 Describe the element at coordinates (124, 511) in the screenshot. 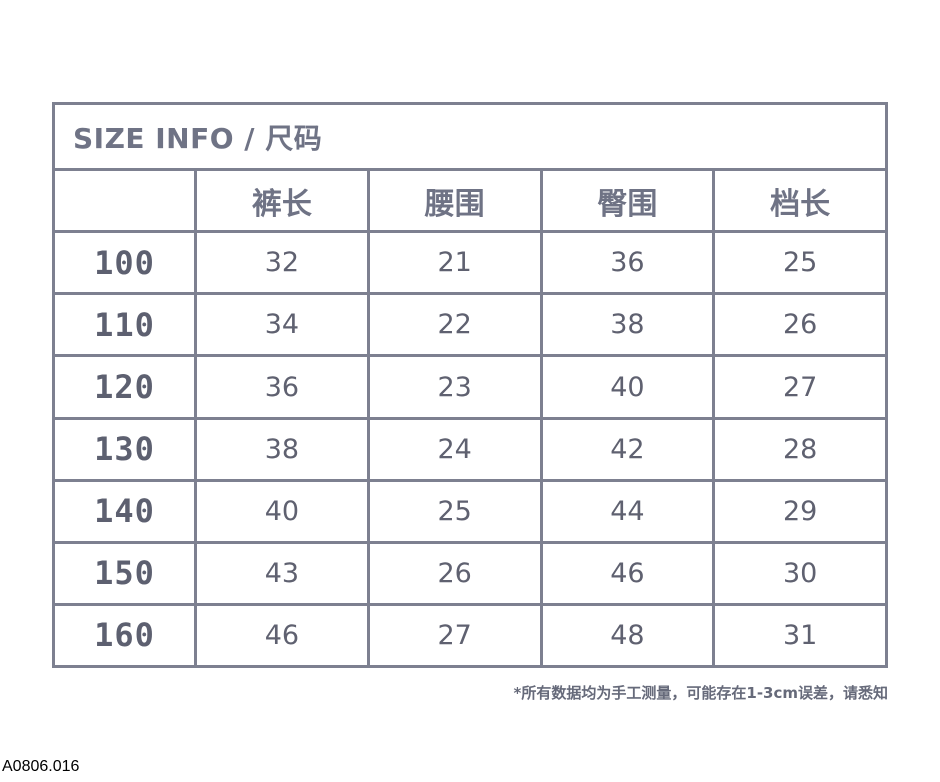

I see `size-label: 140` at that location.